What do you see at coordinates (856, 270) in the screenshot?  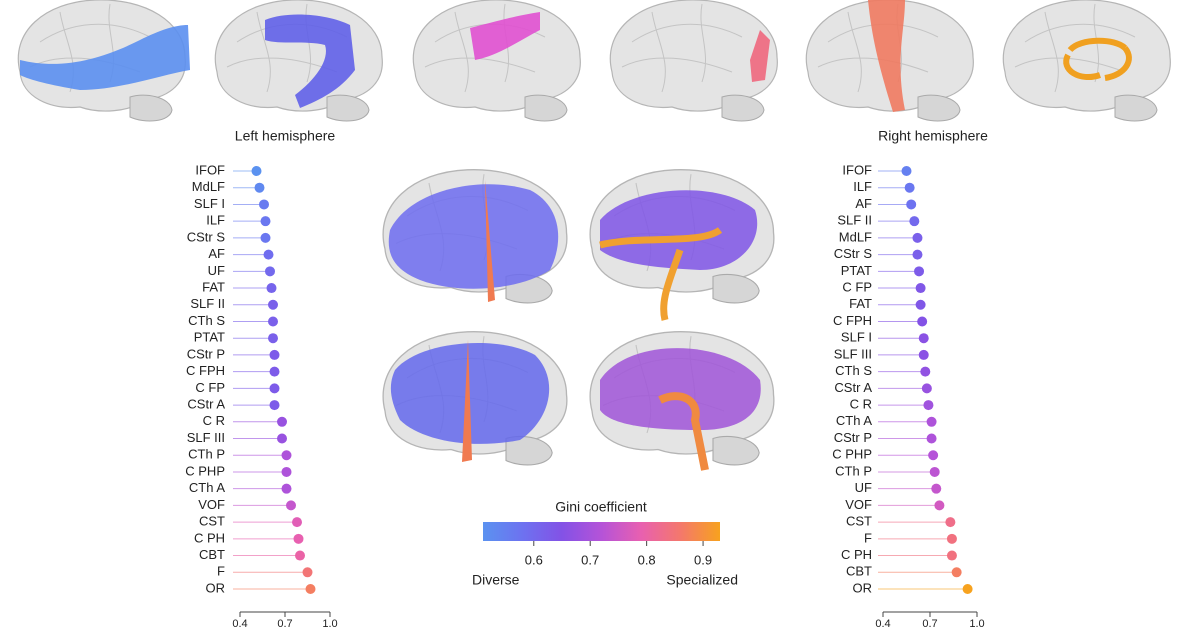 I see `category-label: PTAT` at bounding box center [856, 270].